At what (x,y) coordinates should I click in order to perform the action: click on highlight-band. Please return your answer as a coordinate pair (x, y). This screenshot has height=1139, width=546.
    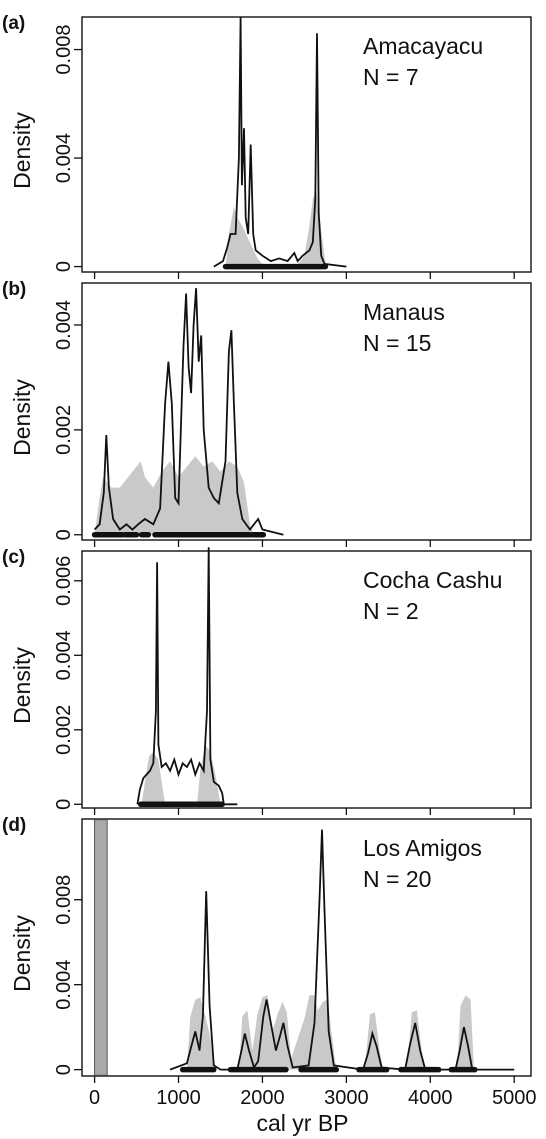
    Looking at the image, I should click on (101, 947).